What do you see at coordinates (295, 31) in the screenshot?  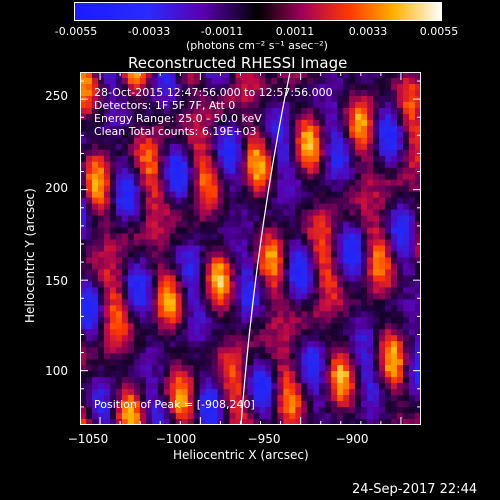 I see `colorbar-tick: 0.0011` at bounding box center [295, 31].